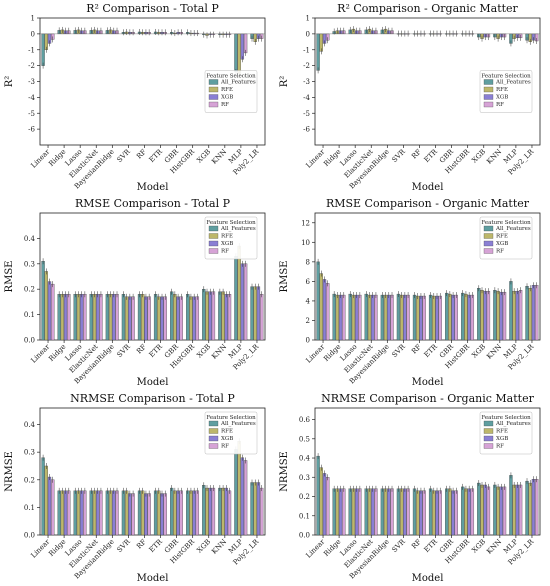 The height and width of the screenshot is (586, 550). I want to click on y-tick-label: -2, so click(31, 66).